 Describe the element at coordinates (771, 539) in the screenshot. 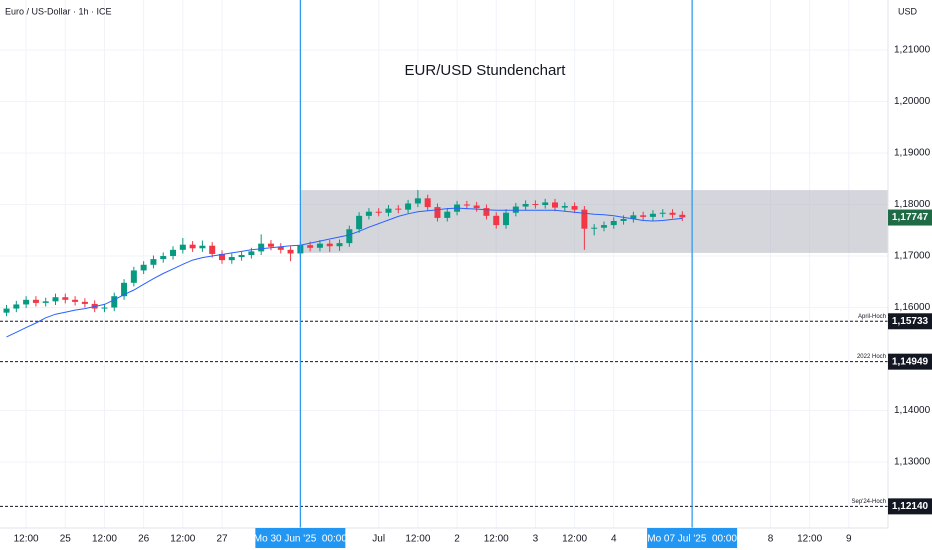

I see `x-tick-label: 8` at that location.